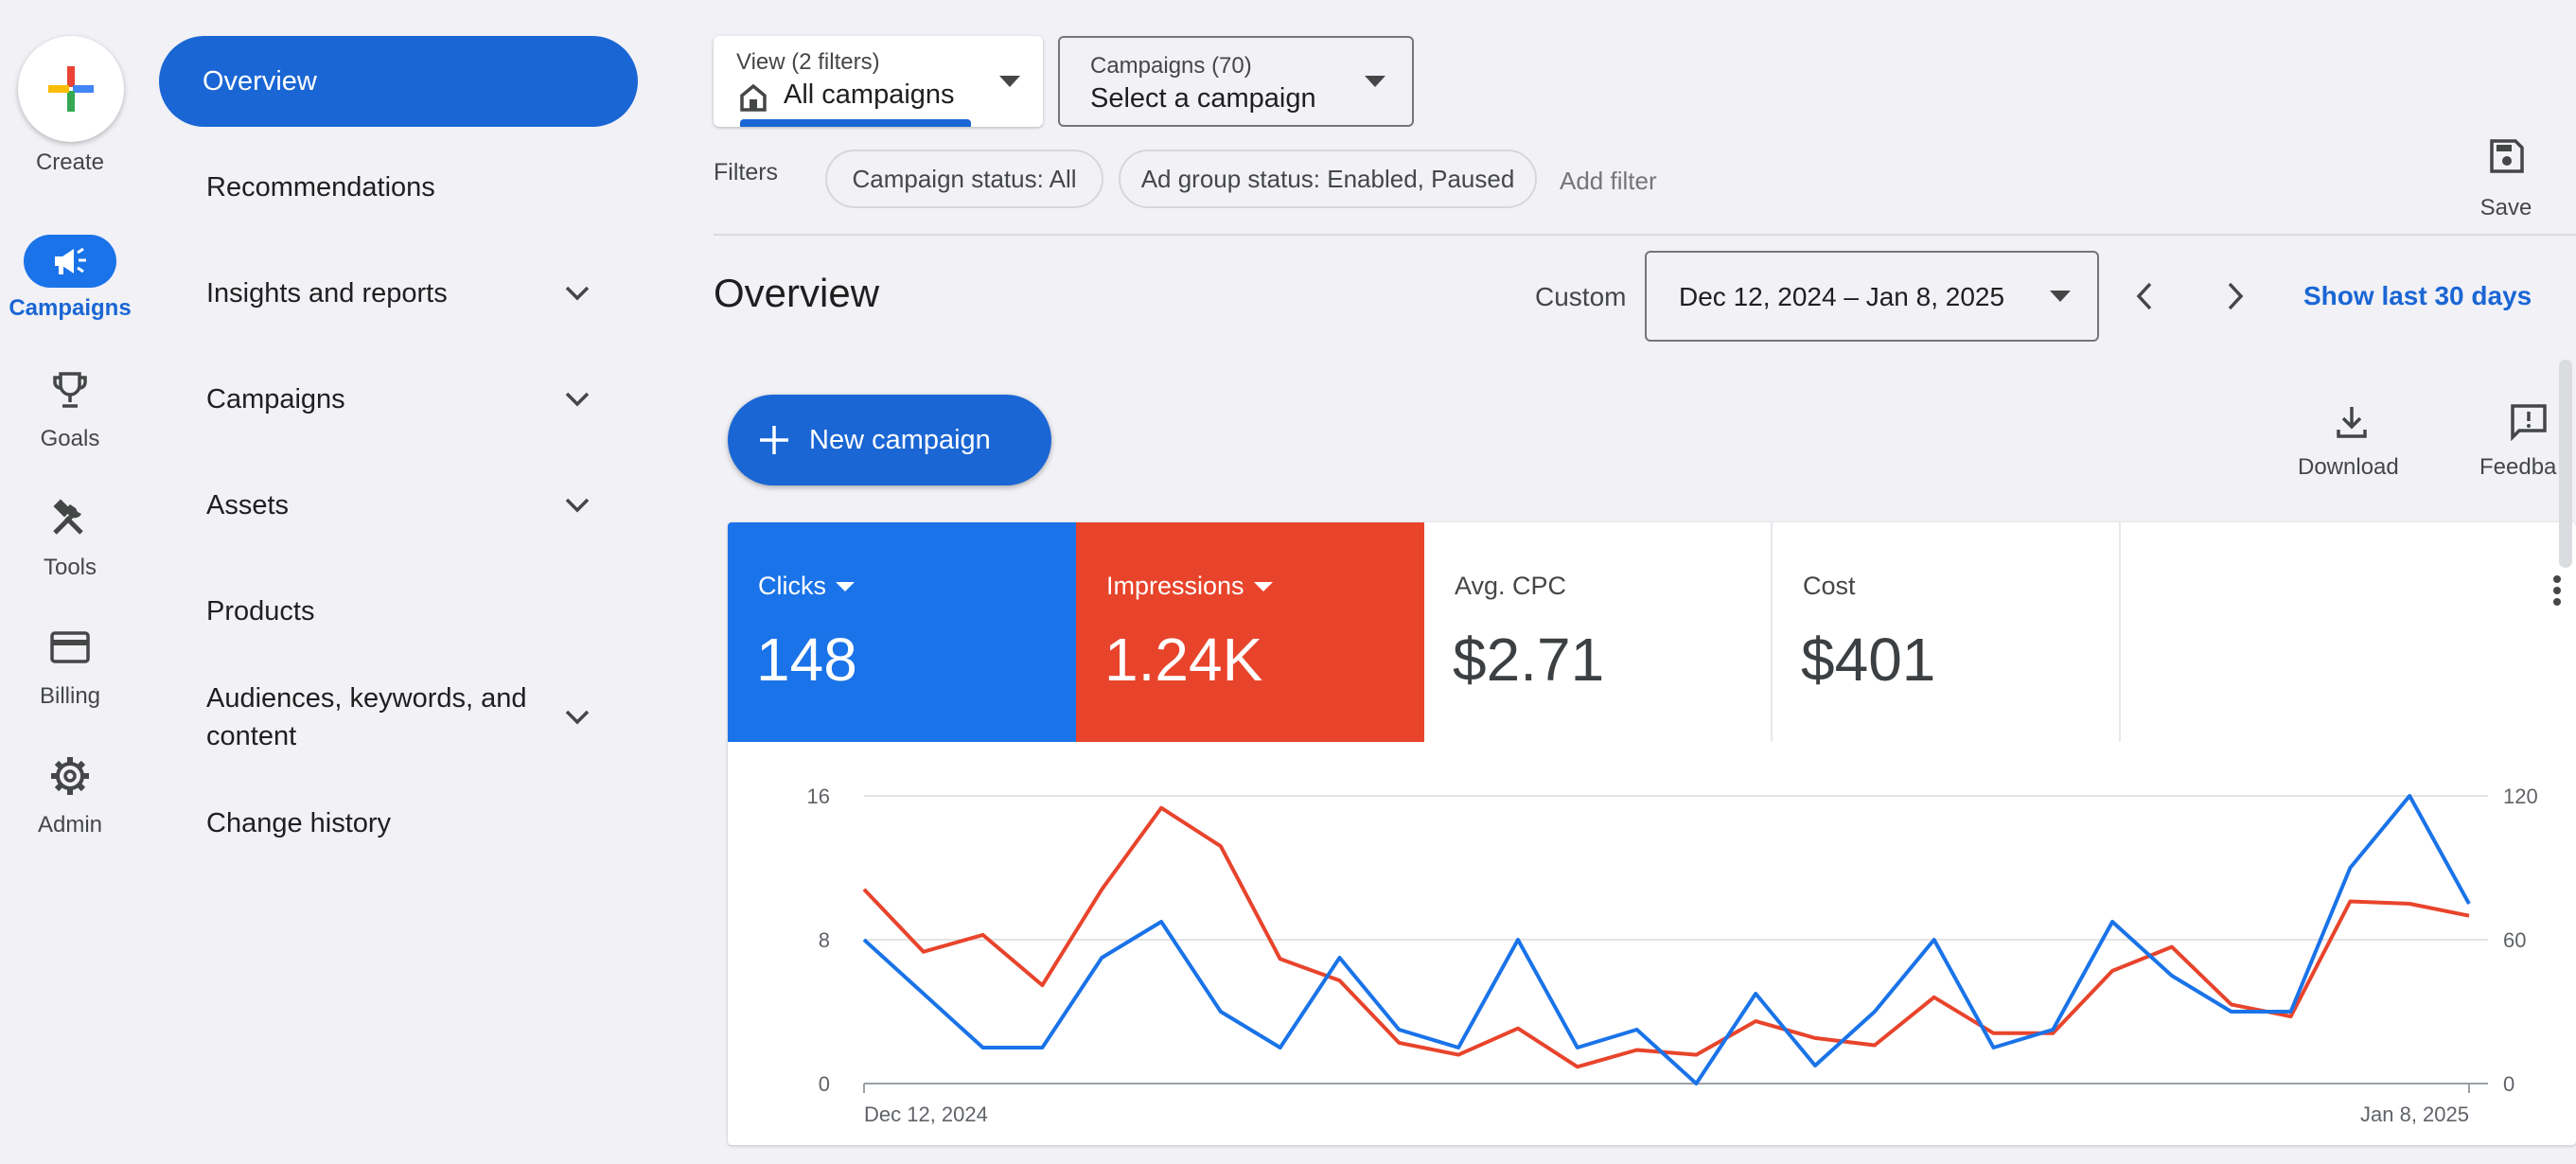 This screenshot has height=1164, width=2576. What do you see at coordinates (2565, 464) in the screenshot?
I see `scrollbar` at bounding box center [2565, 464].